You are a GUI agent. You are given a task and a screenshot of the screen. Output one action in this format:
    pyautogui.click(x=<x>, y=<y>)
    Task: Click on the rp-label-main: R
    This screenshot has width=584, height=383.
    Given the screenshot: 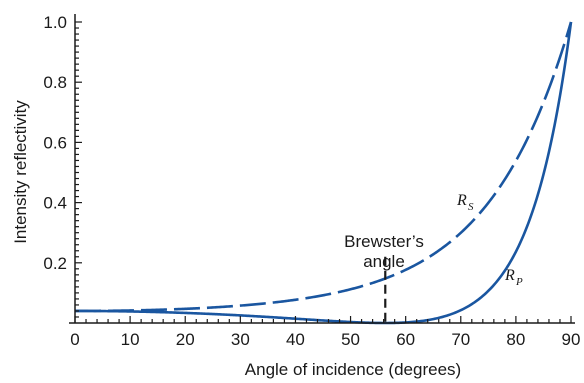 What is the action you would take?
    pyautogui.click(x=509, y=275)
    